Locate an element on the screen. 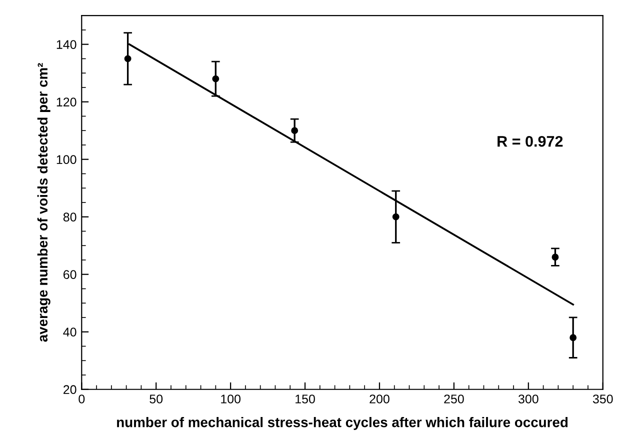 This screenshot has width=628, height=445. y-tick-label: 140 is located at coordinates (66, 44).